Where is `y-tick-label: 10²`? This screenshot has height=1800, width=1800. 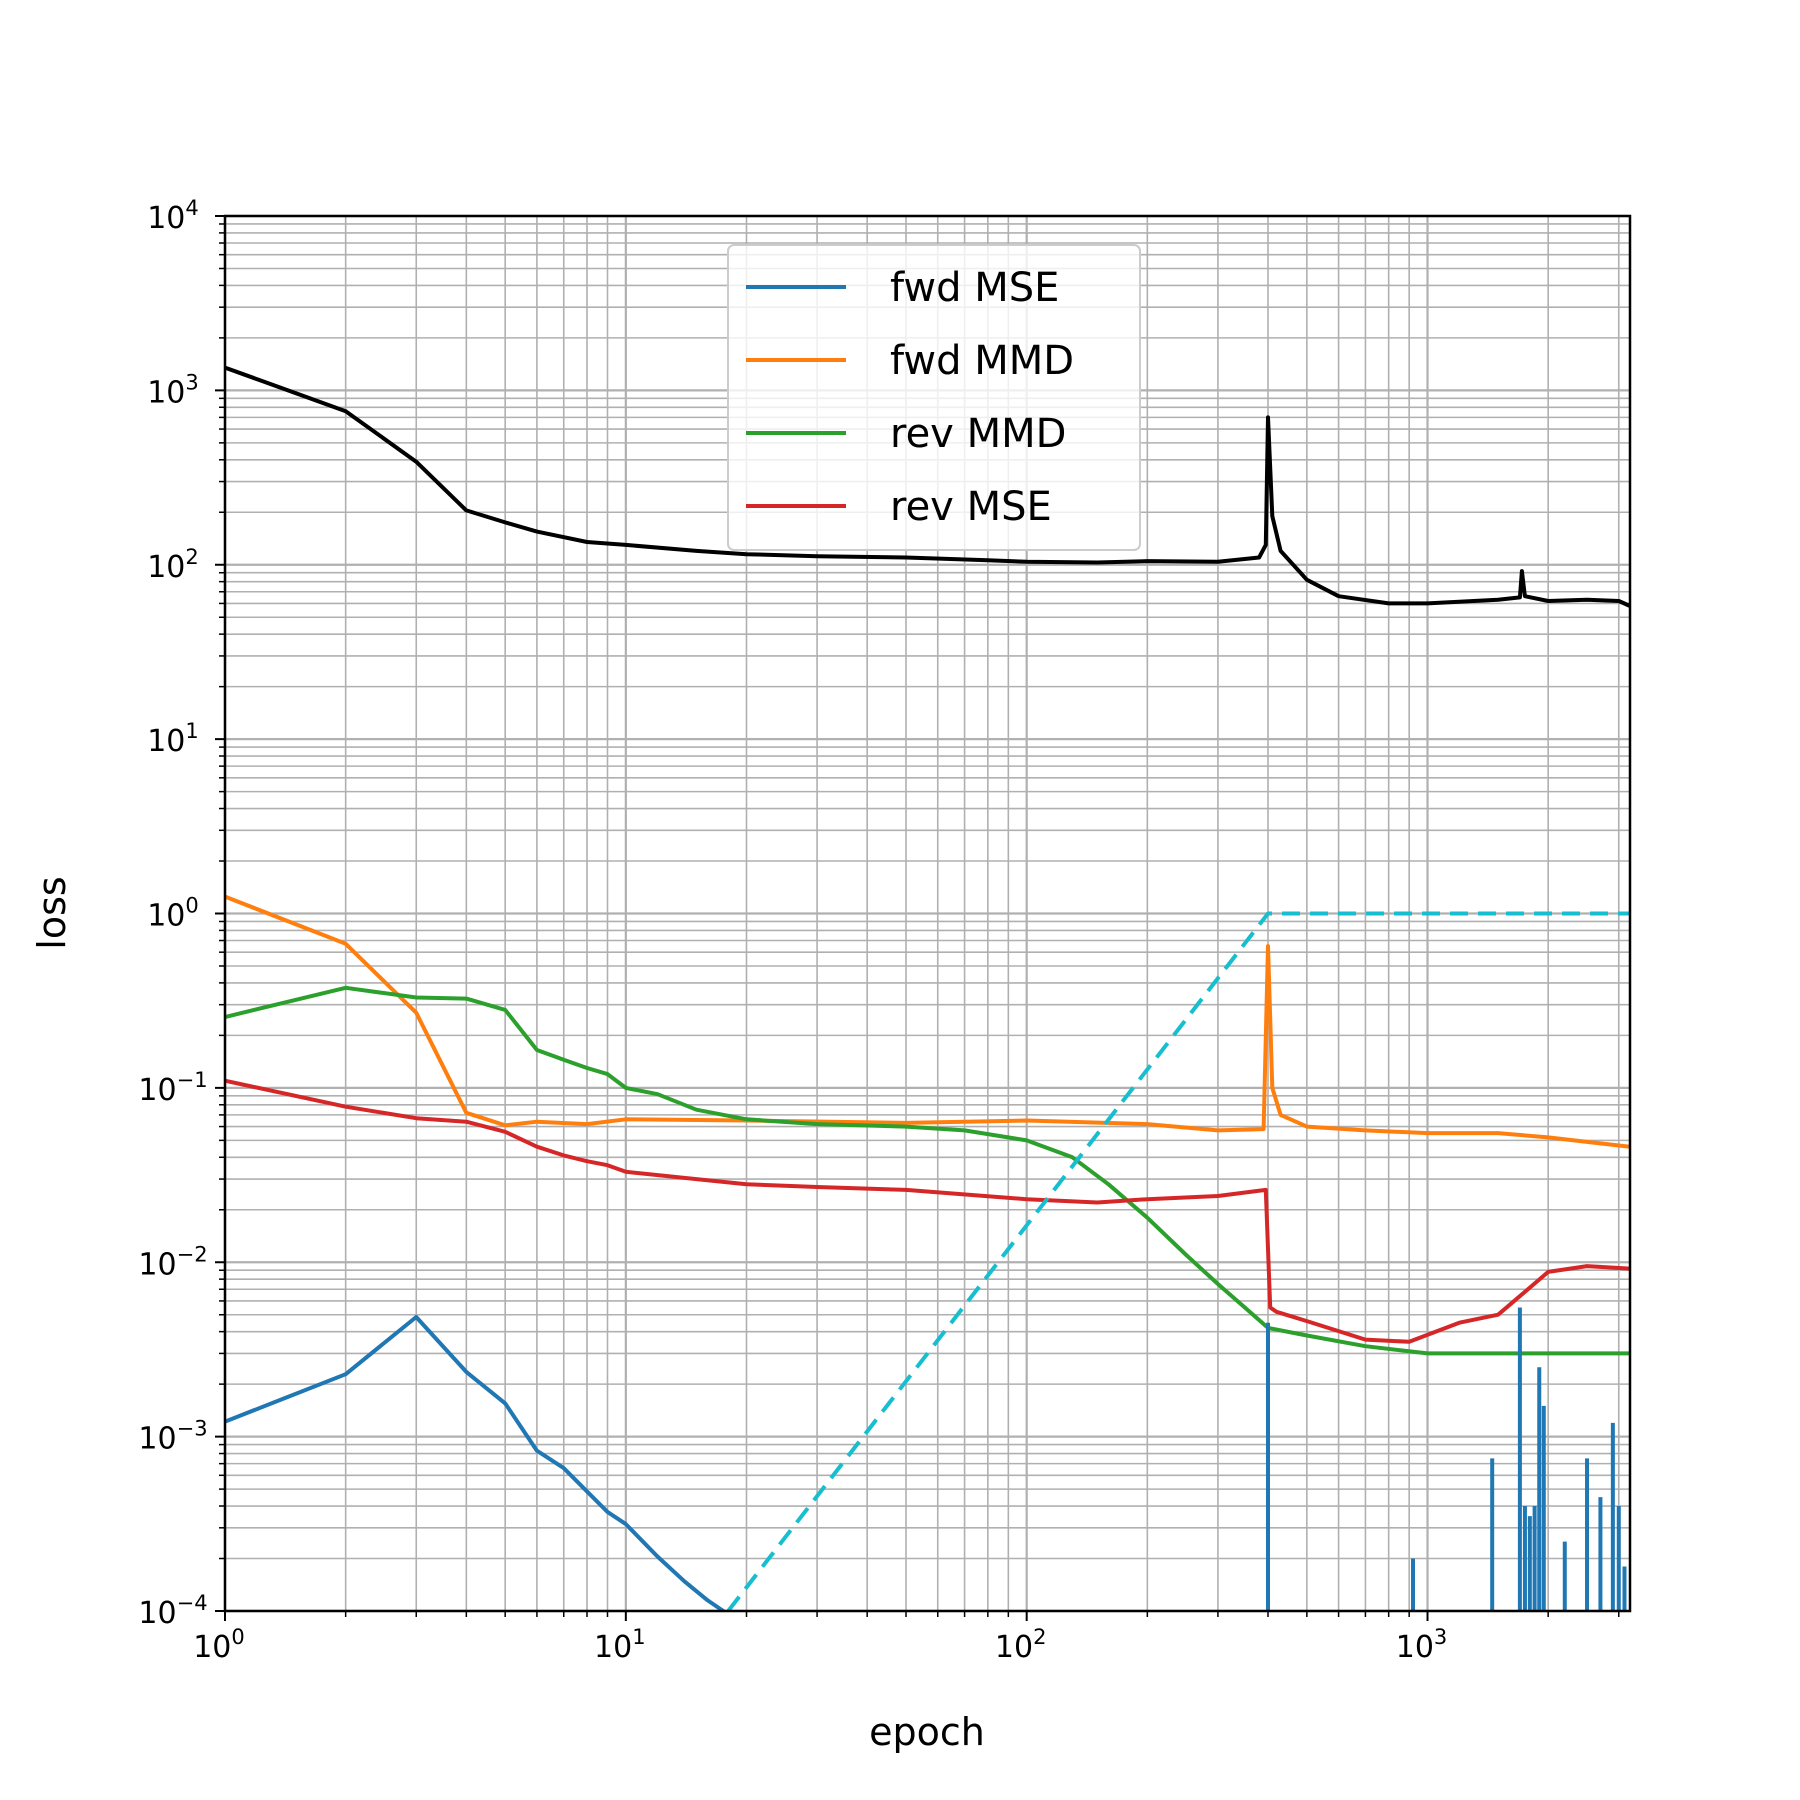
y-tick-label: 10² is located at coordinates (173, 565).